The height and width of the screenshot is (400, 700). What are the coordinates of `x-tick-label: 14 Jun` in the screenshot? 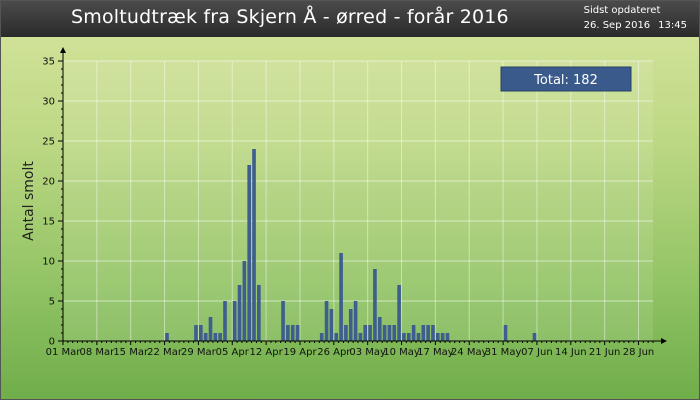 It's located at (571, 352).